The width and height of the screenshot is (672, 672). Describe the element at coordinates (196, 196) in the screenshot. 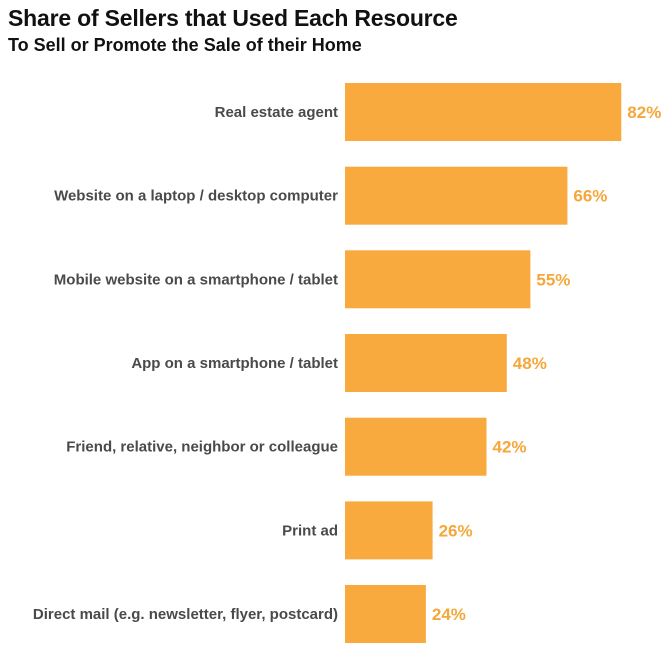

I see `category-label: Website on a laptop / desktop computer` at that location.